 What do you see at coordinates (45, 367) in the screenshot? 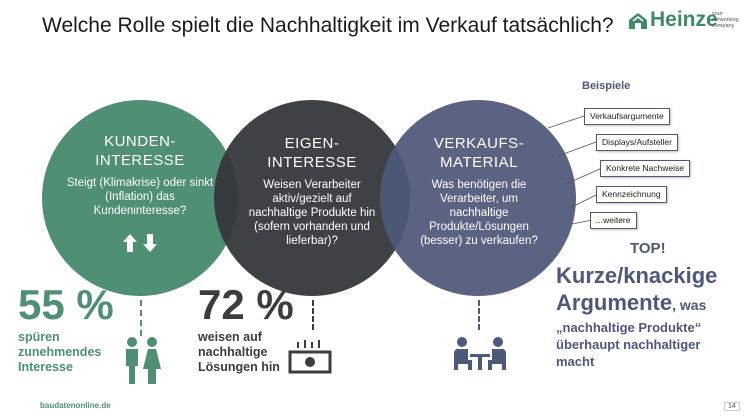
I see `stat-1-line3: Interesse` at bounding box center [45, 367].